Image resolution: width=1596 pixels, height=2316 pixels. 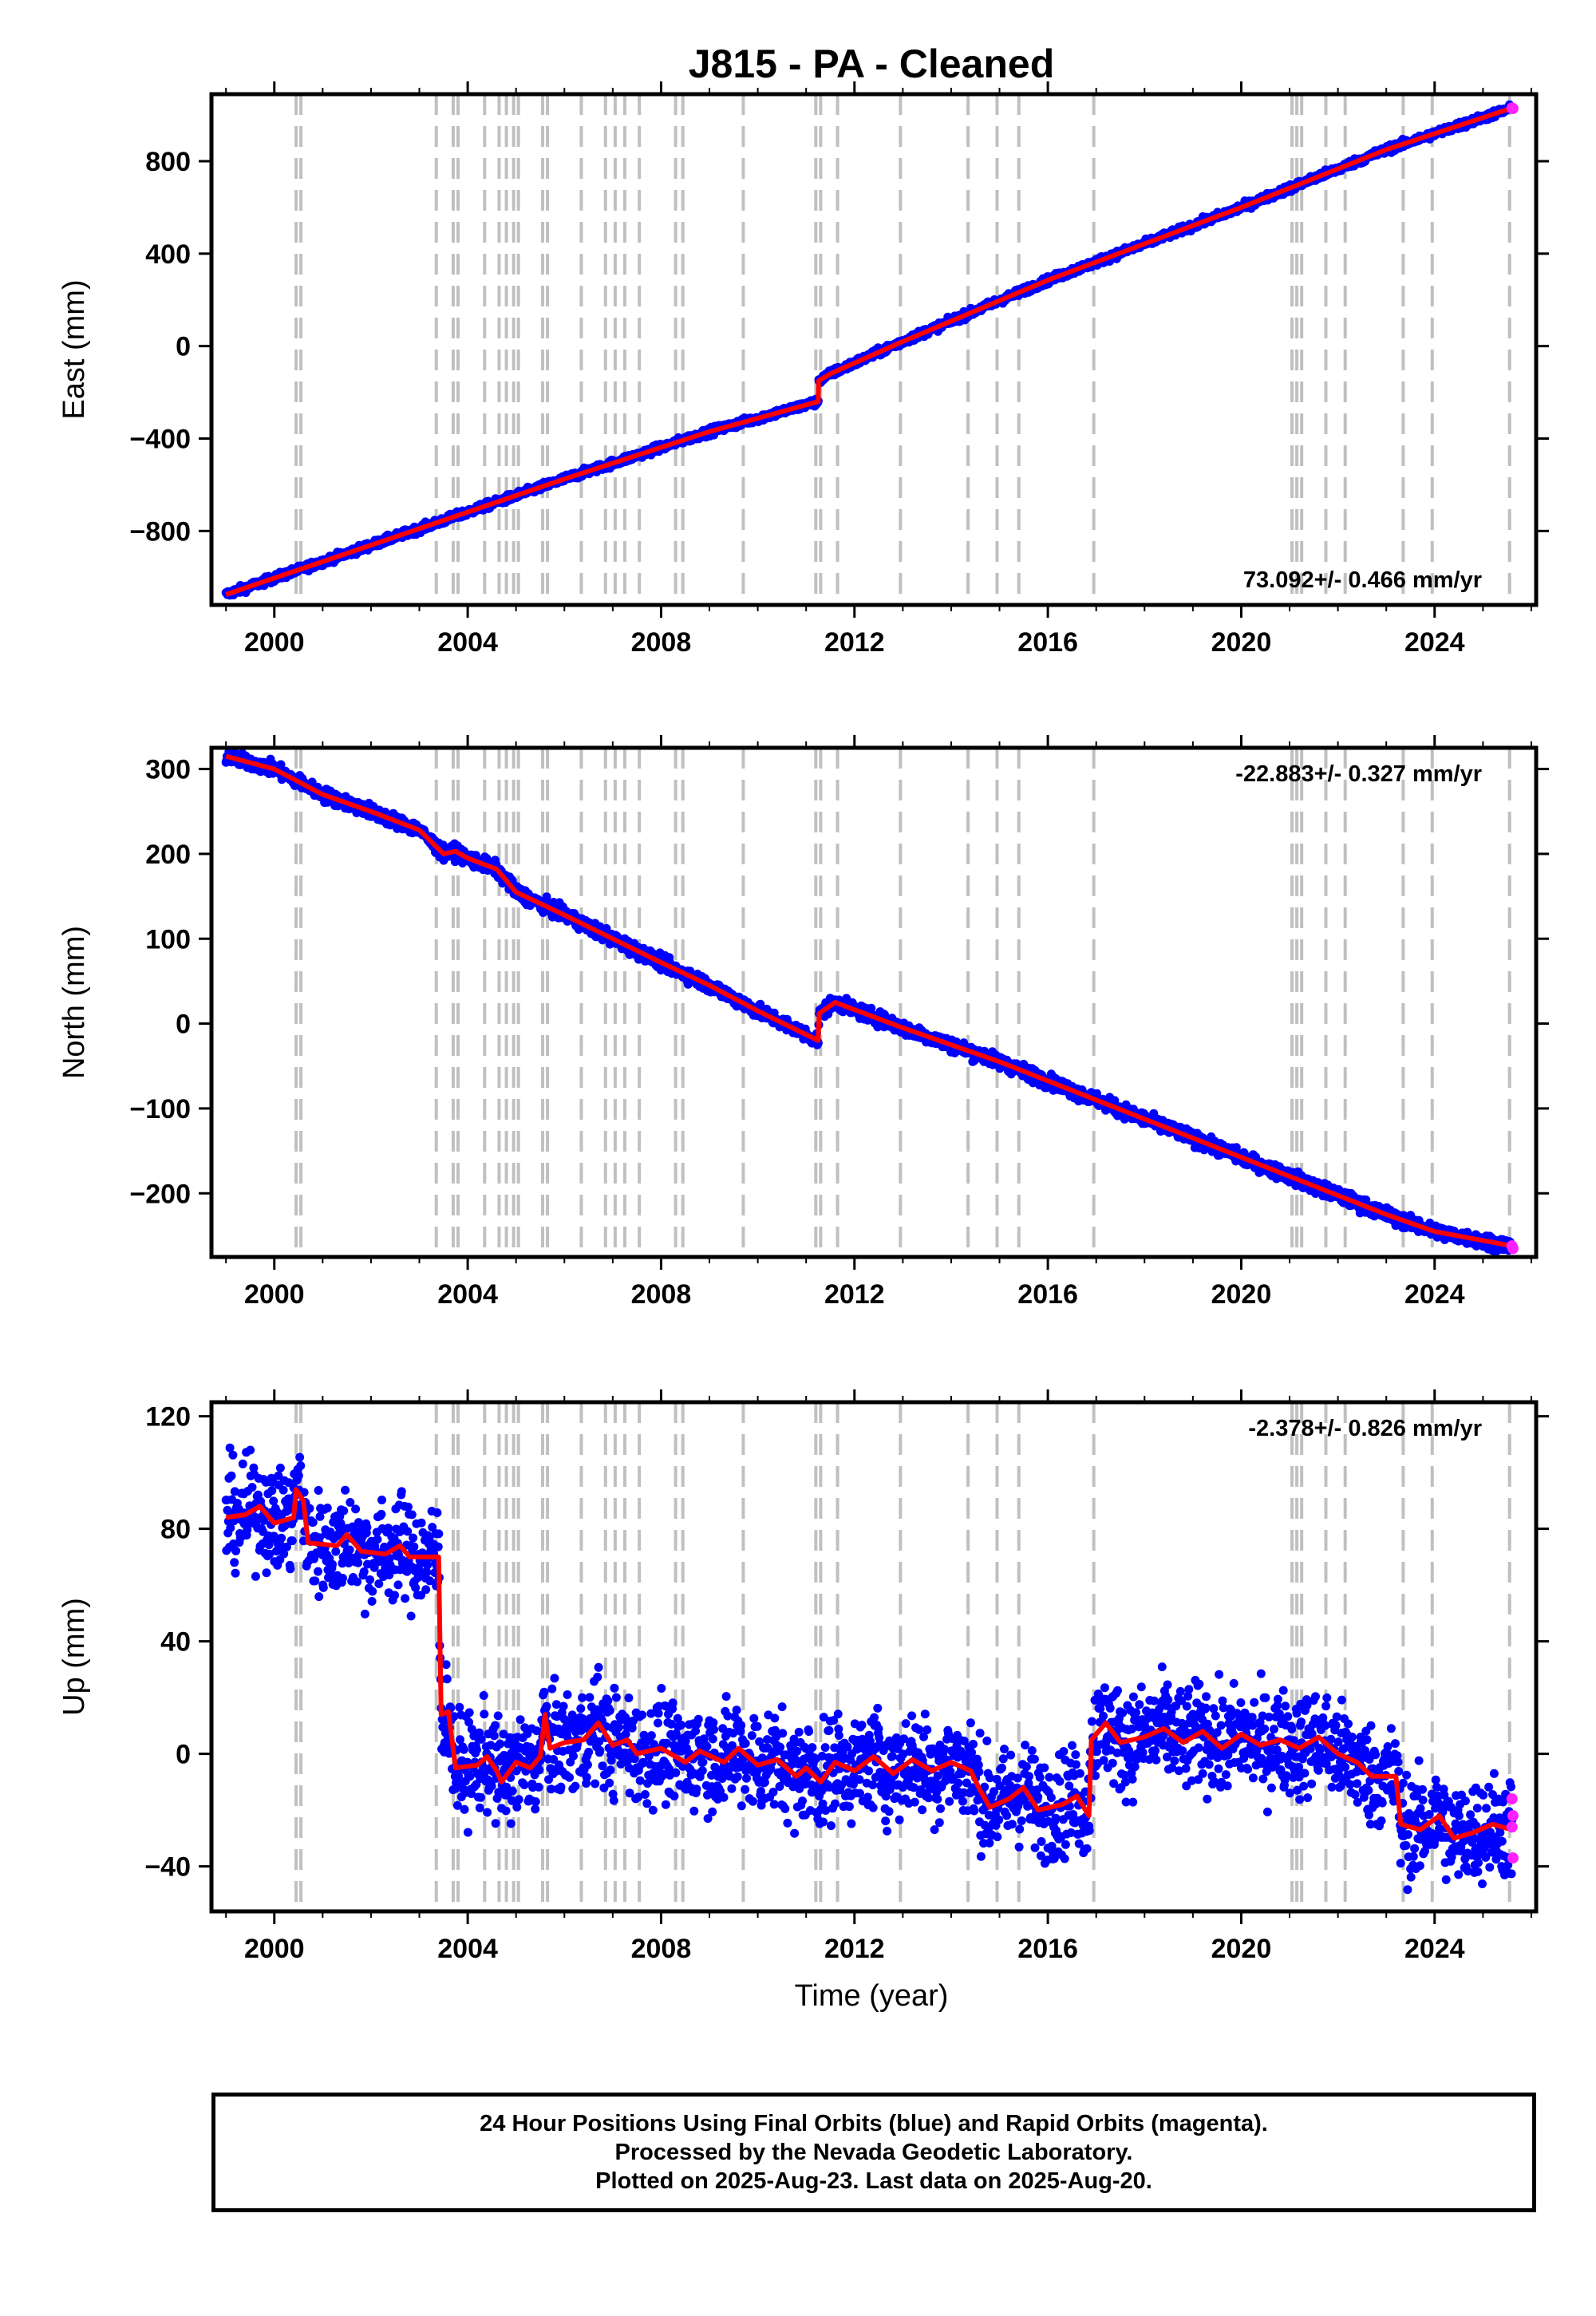 What do you see at coordinates (1513, 108) in the screenshot?
I see `rapid-orbit-point` at bounding box center [1513, 108].